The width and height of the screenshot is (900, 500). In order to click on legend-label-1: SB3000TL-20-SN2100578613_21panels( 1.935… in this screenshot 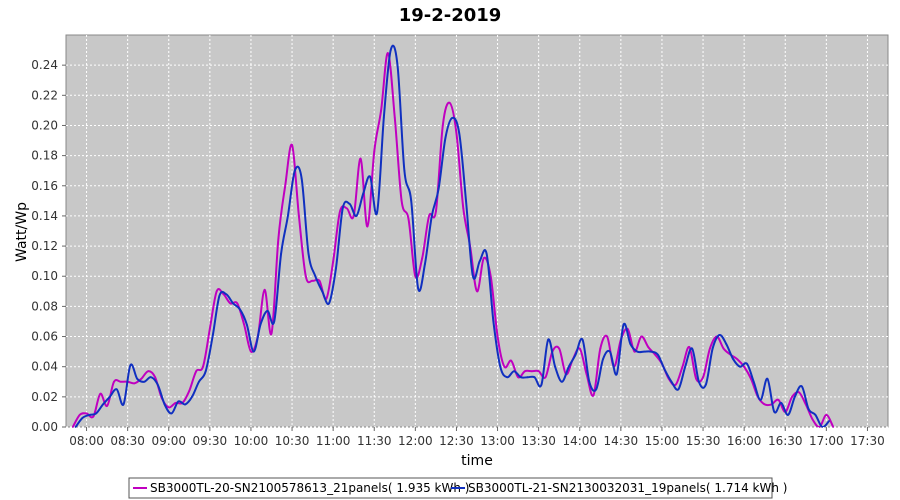, I will do `click(309, 488)`.